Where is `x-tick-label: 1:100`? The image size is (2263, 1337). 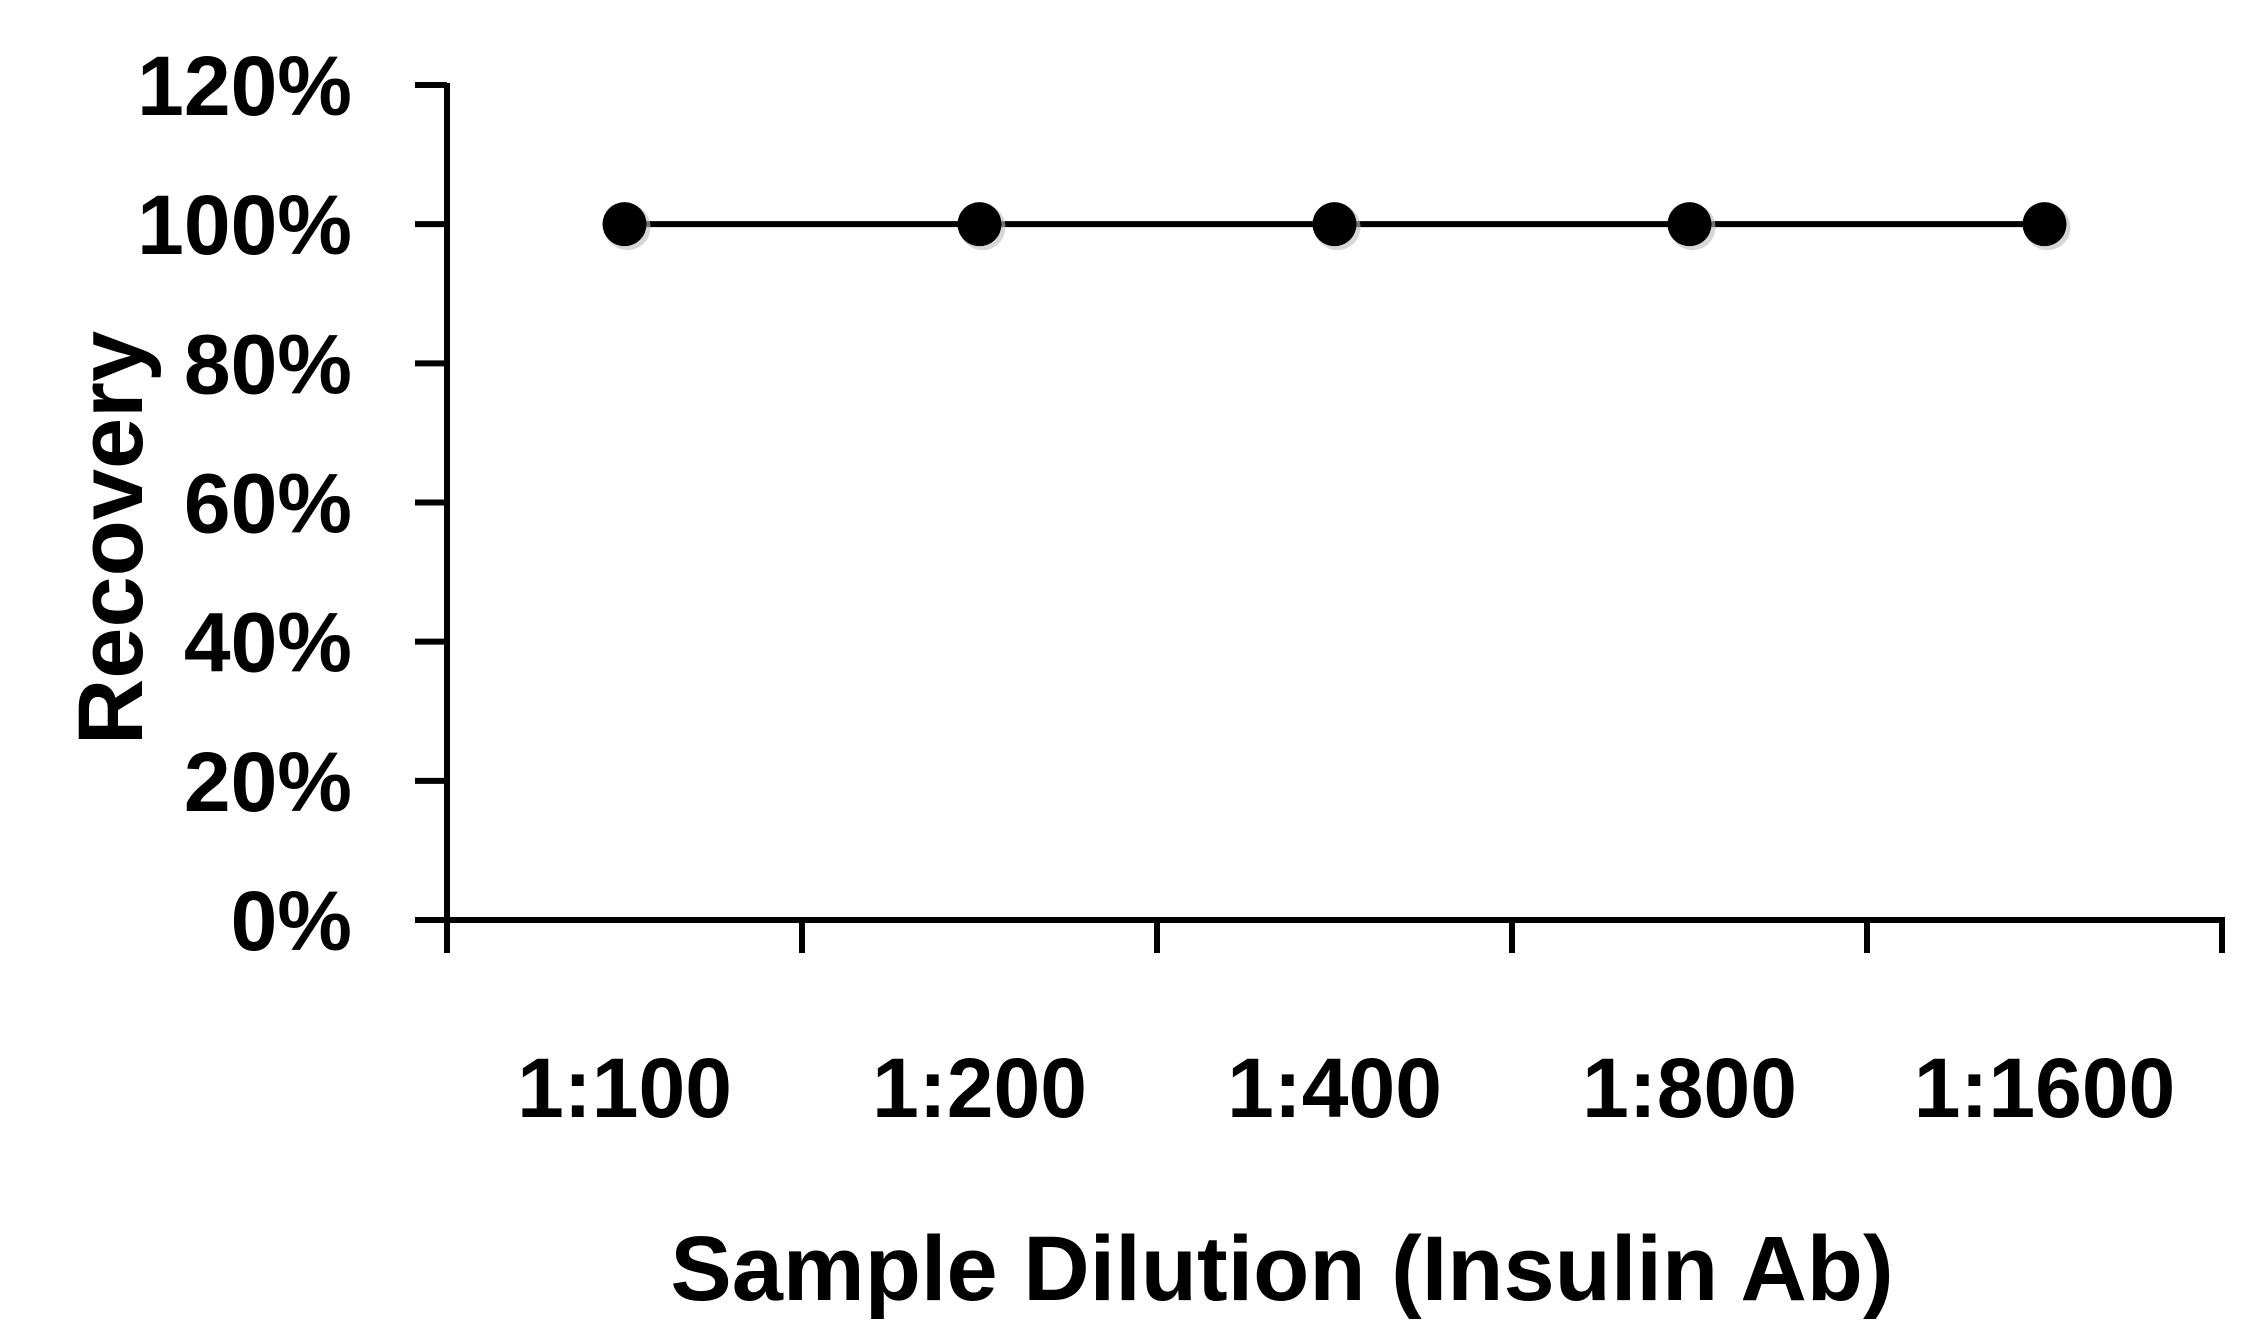 x-tick-label: 1:100 is located at coordinates (624, 1088).